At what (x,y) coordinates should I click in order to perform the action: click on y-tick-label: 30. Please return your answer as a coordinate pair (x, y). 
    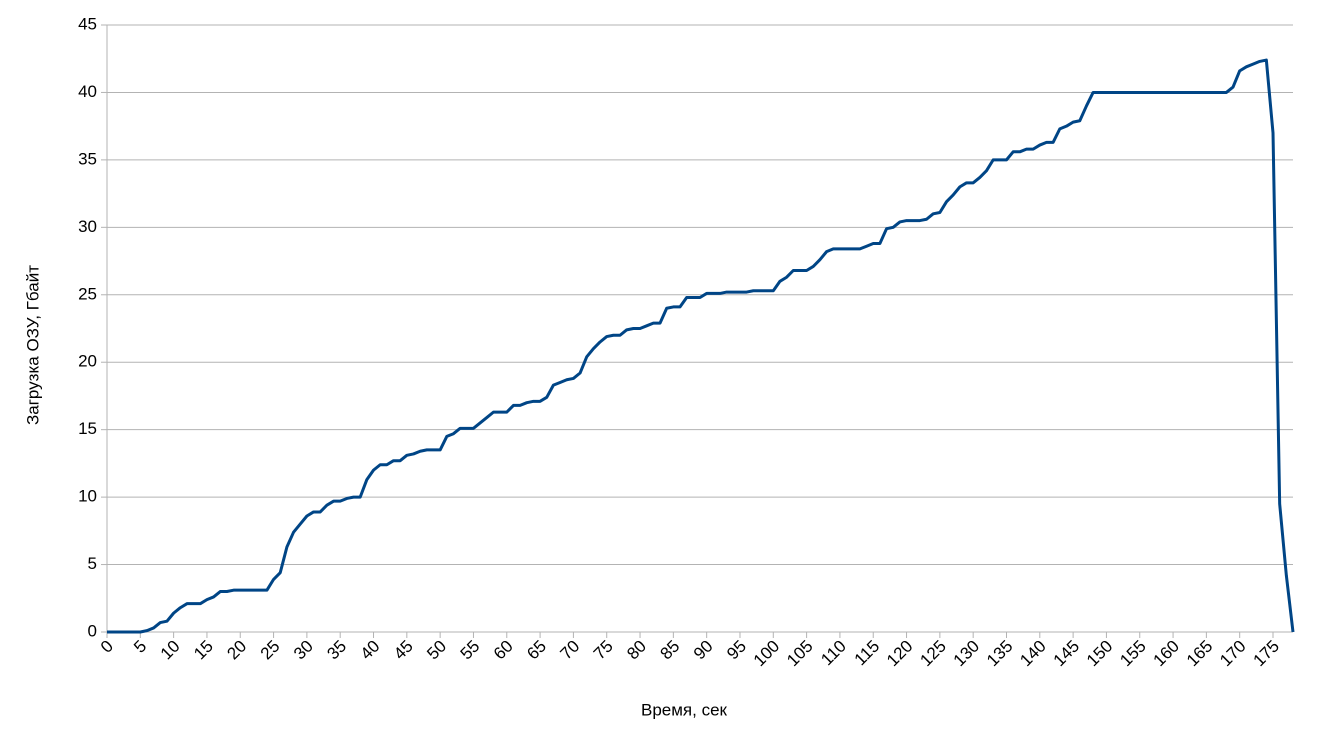
    Looking at the image, I should click on (87, 226).